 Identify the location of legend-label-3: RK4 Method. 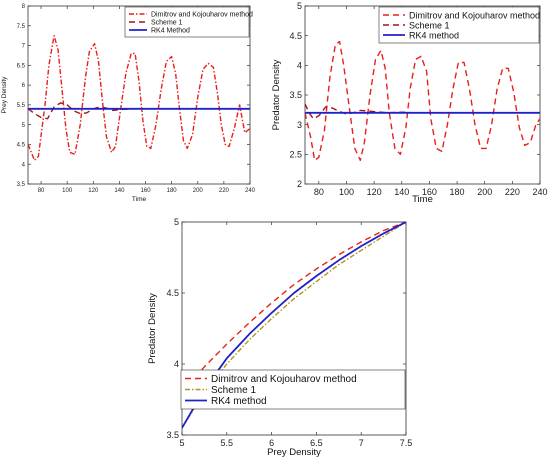
(170, 31).